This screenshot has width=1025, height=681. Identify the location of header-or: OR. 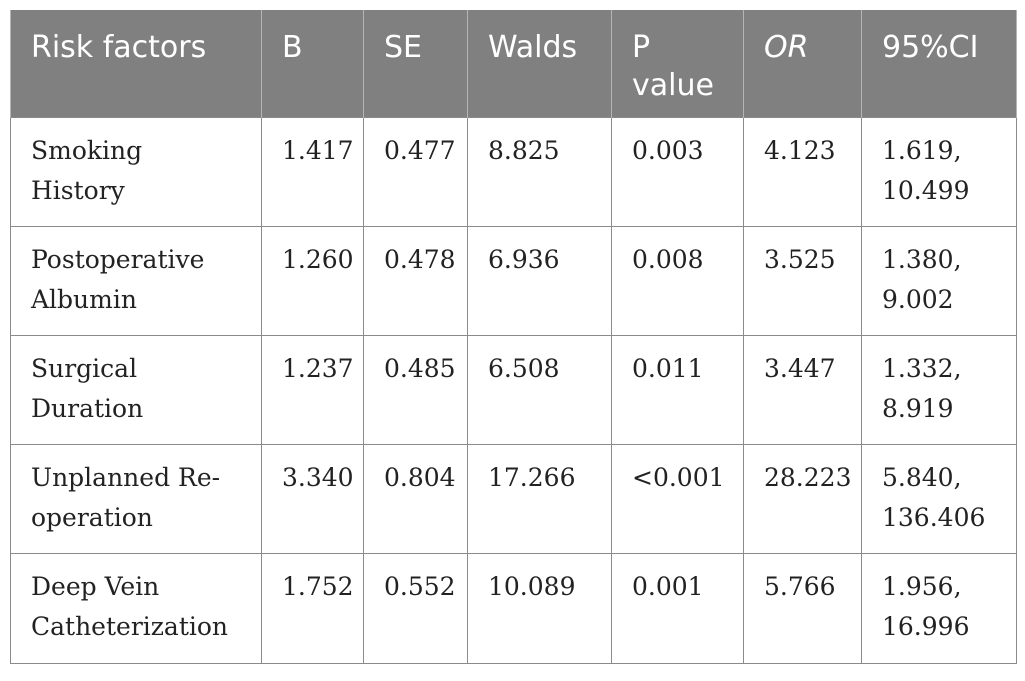
(802, 64).